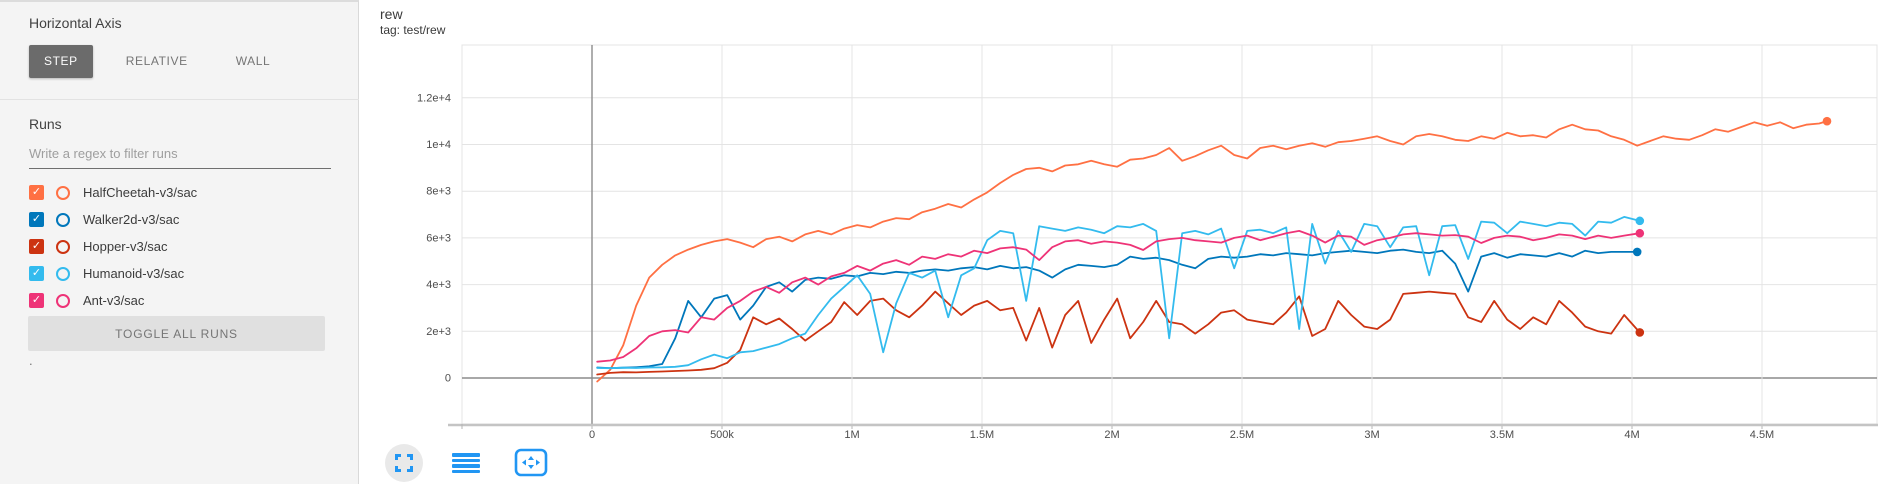  I want to click on sidebar-footnote: ., so click(31, 360).